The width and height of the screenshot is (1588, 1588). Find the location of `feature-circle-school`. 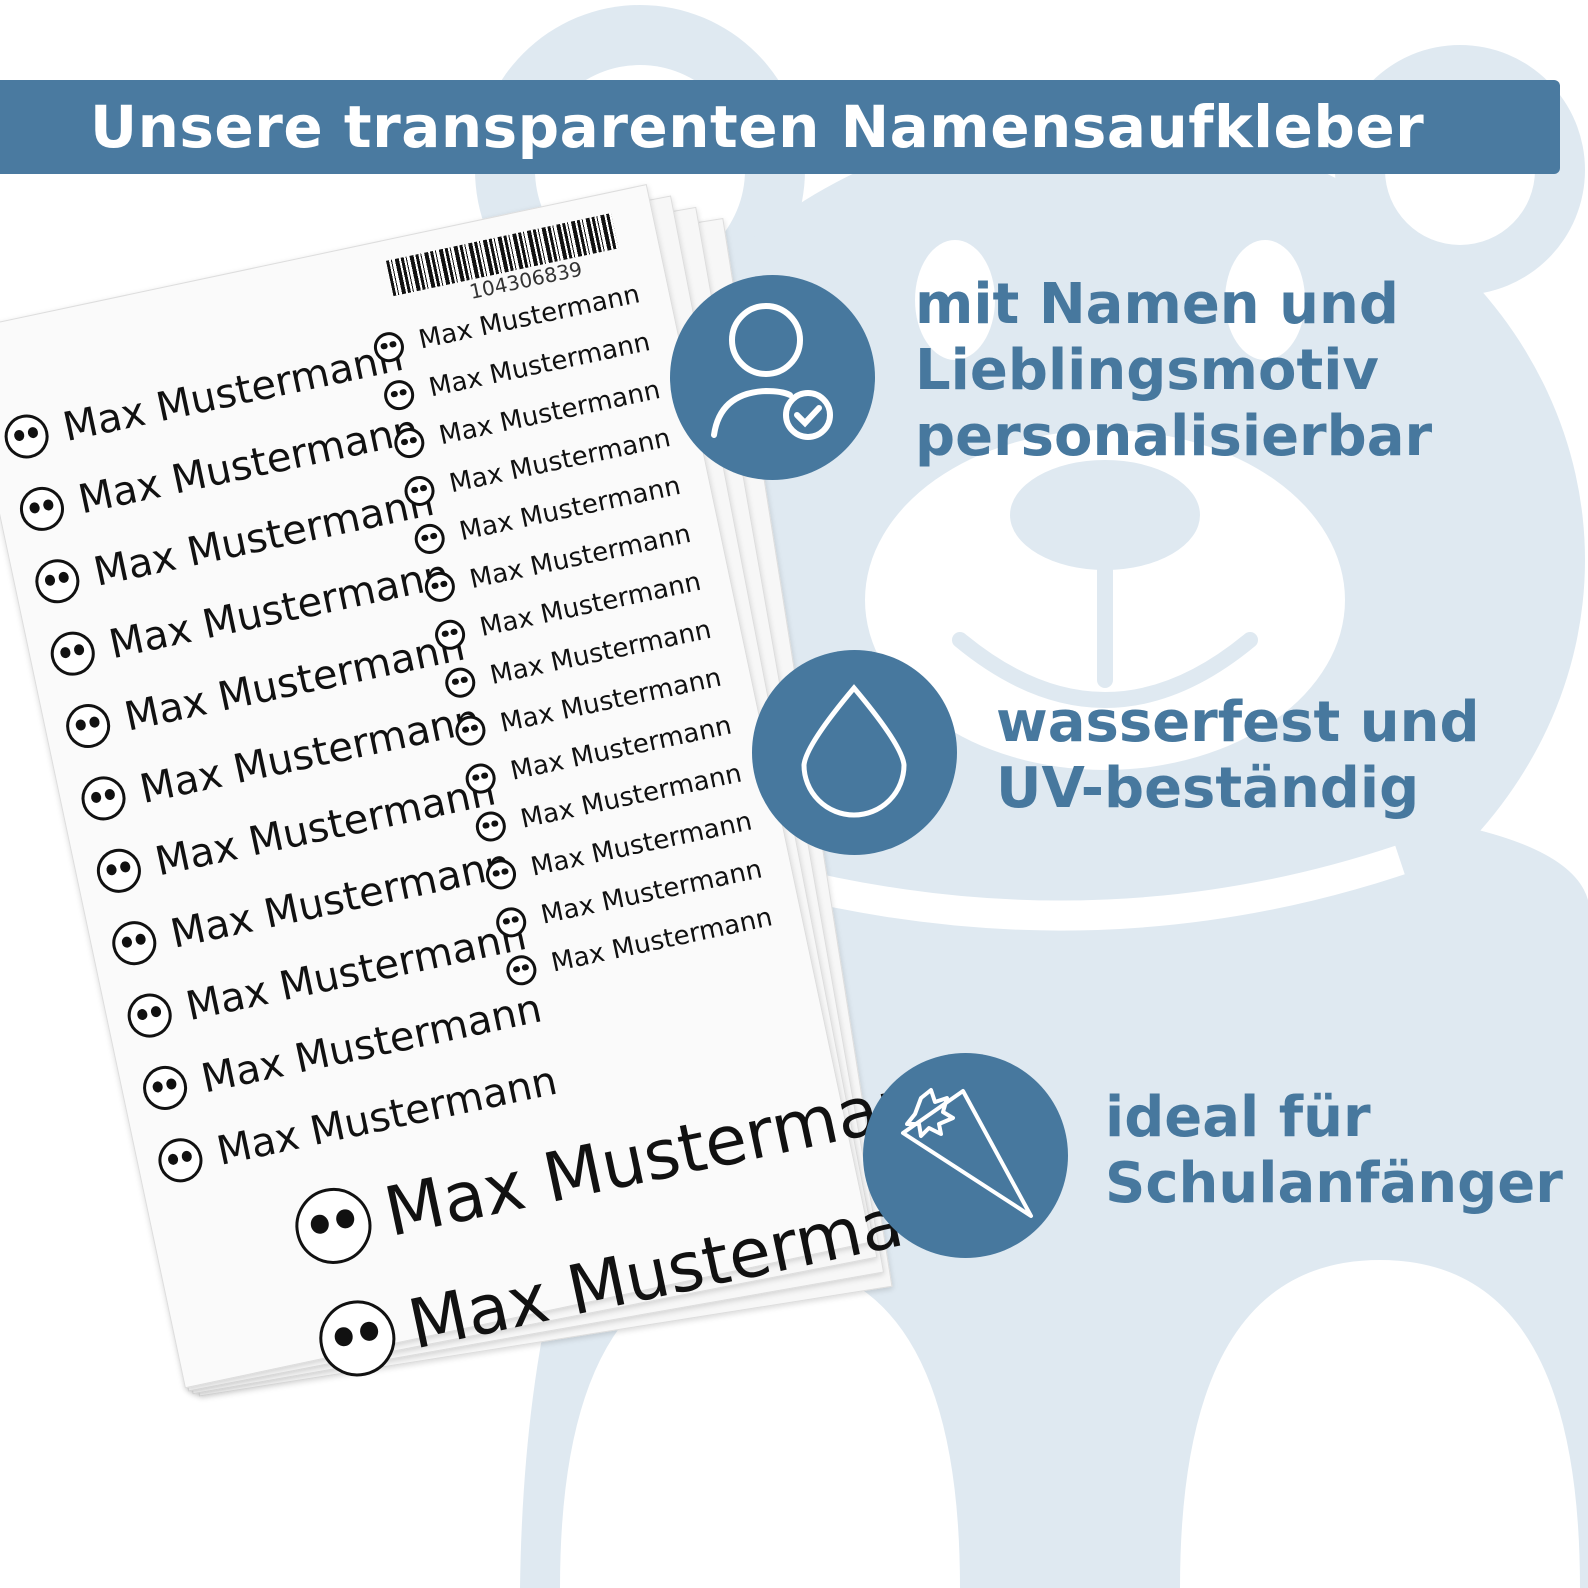

feature-circle-school is located at coordinates (965, 1155).